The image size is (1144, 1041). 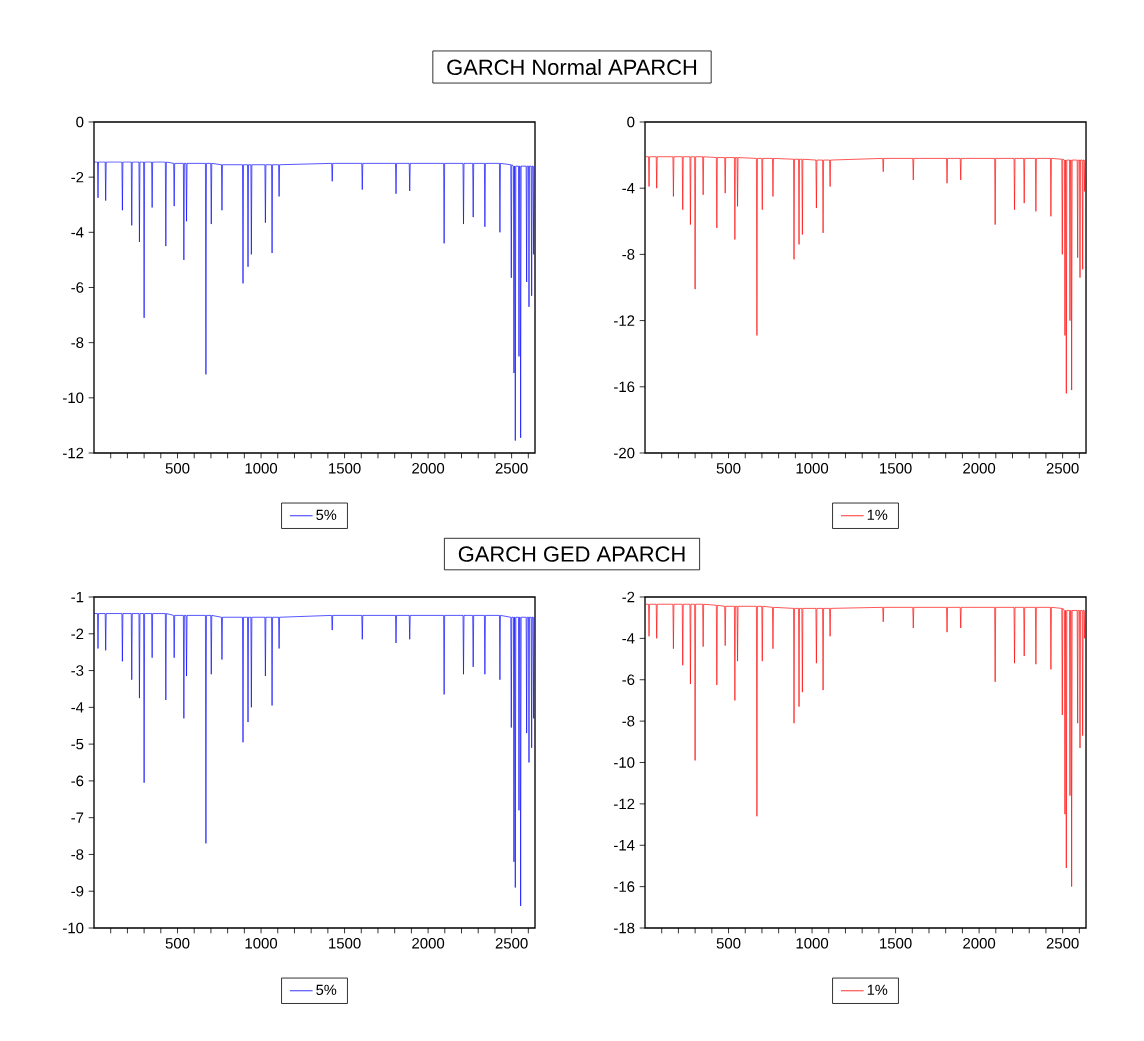 What do you see at coordinates (624, 845) in the screenshot?
I see `y-tick-label: -14` at bounding box center [624, 845].